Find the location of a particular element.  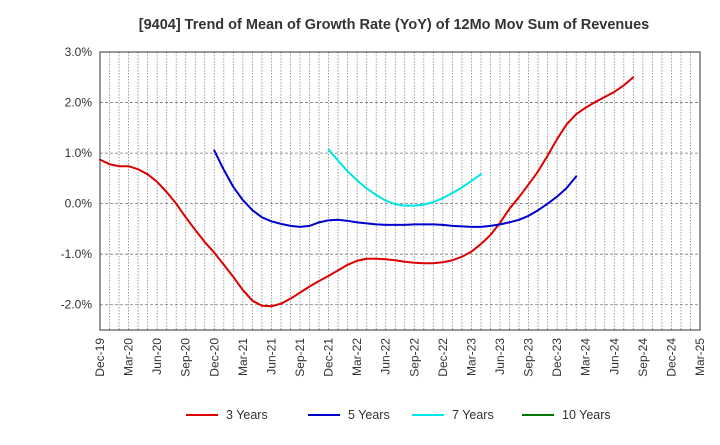

x-tick-label: Dec-21 is located at coordinates (329, 357).